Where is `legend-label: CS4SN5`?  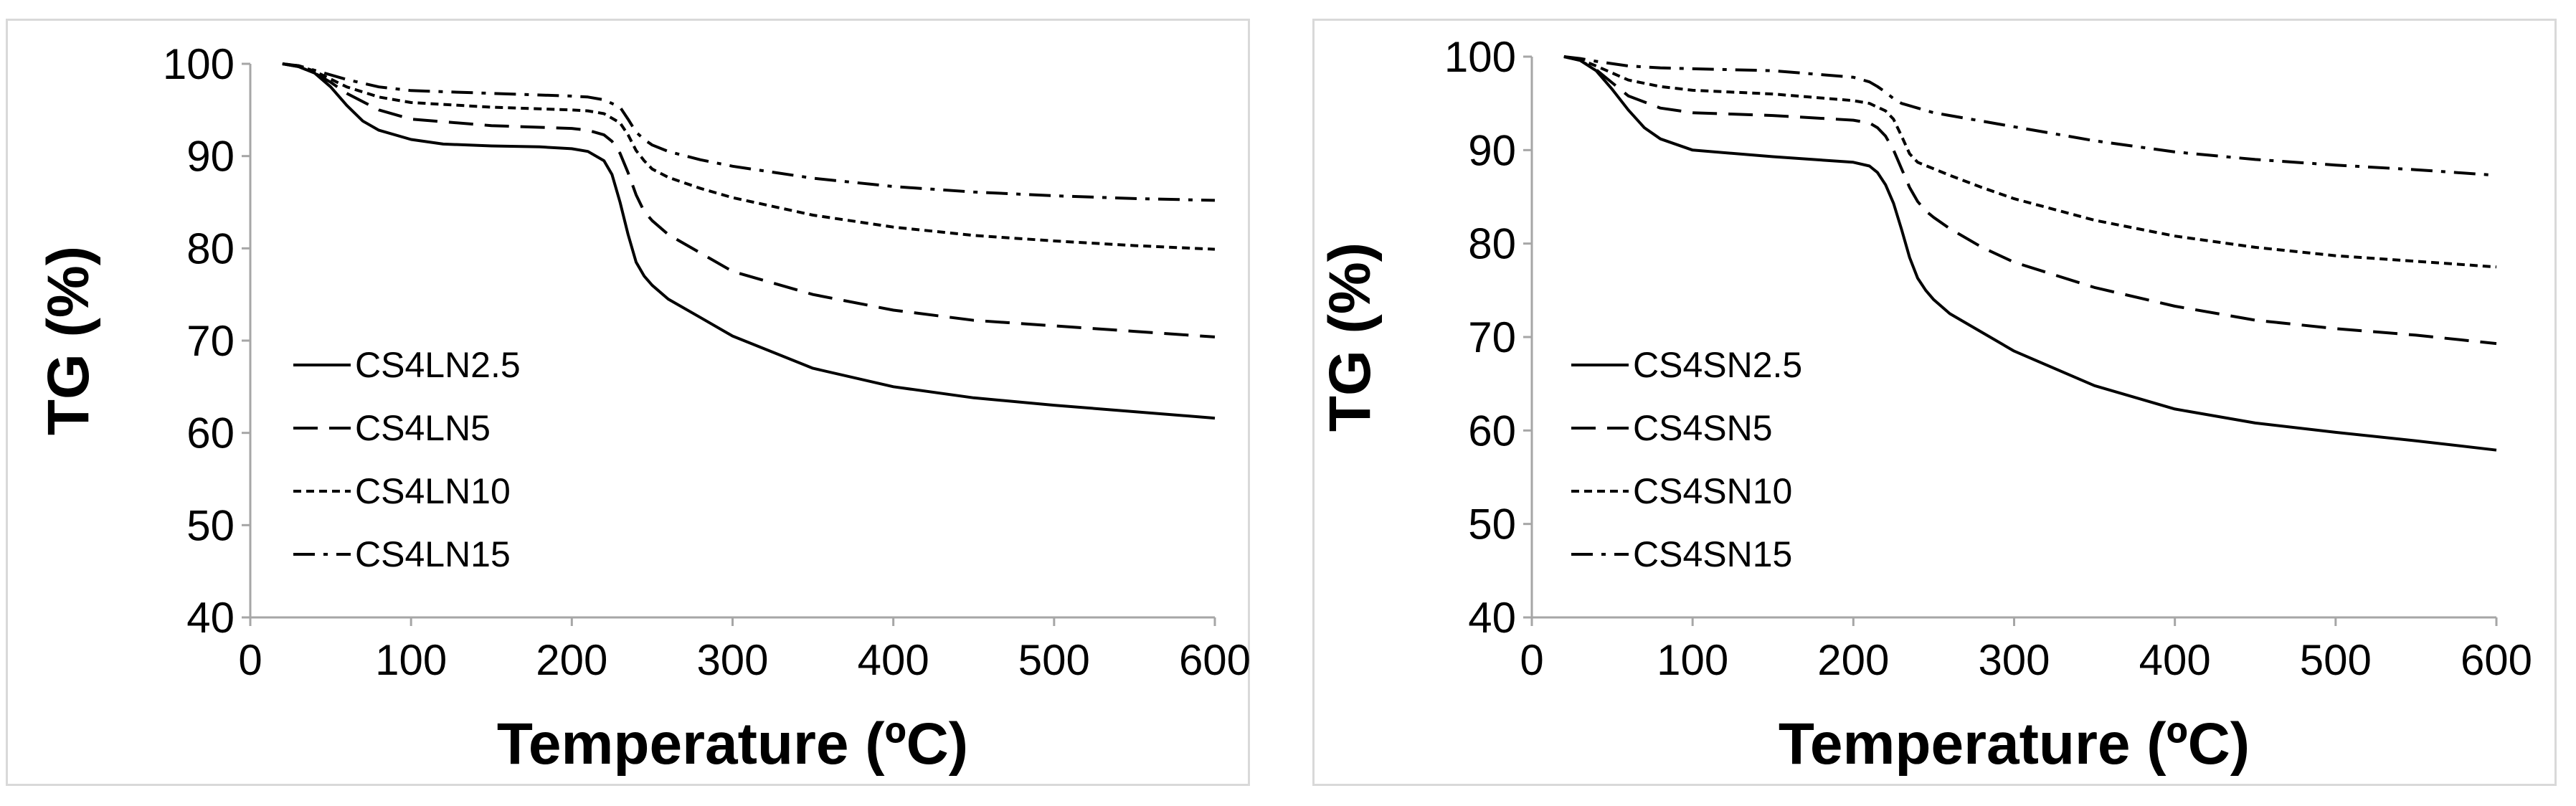 legend-label: CS4SN5 is located at coordinates (1703, 428).